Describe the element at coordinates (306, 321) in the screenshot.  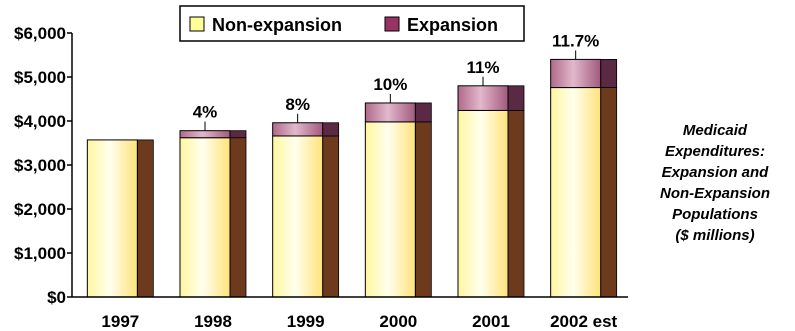
I see `x-tick-label: 1999` at that location.